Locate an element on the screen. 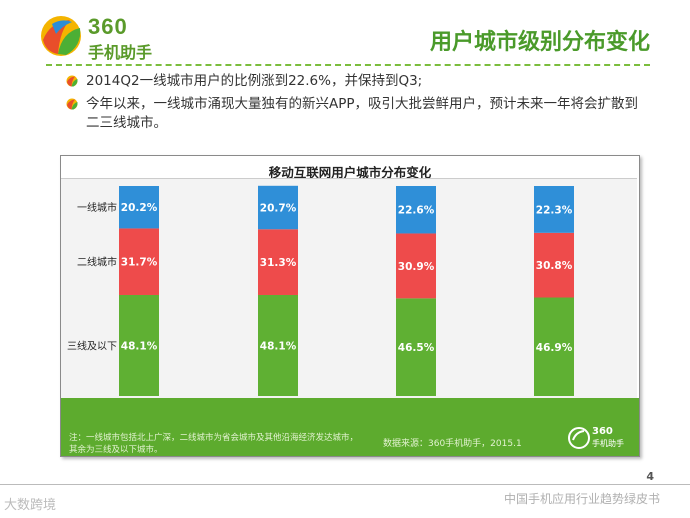 This screenshot has width=690, height=518. bullet-text: 2014Q2一线城市用户的比例涨到22.6%，并保持到Q3; is located at coordinates (254, 81).